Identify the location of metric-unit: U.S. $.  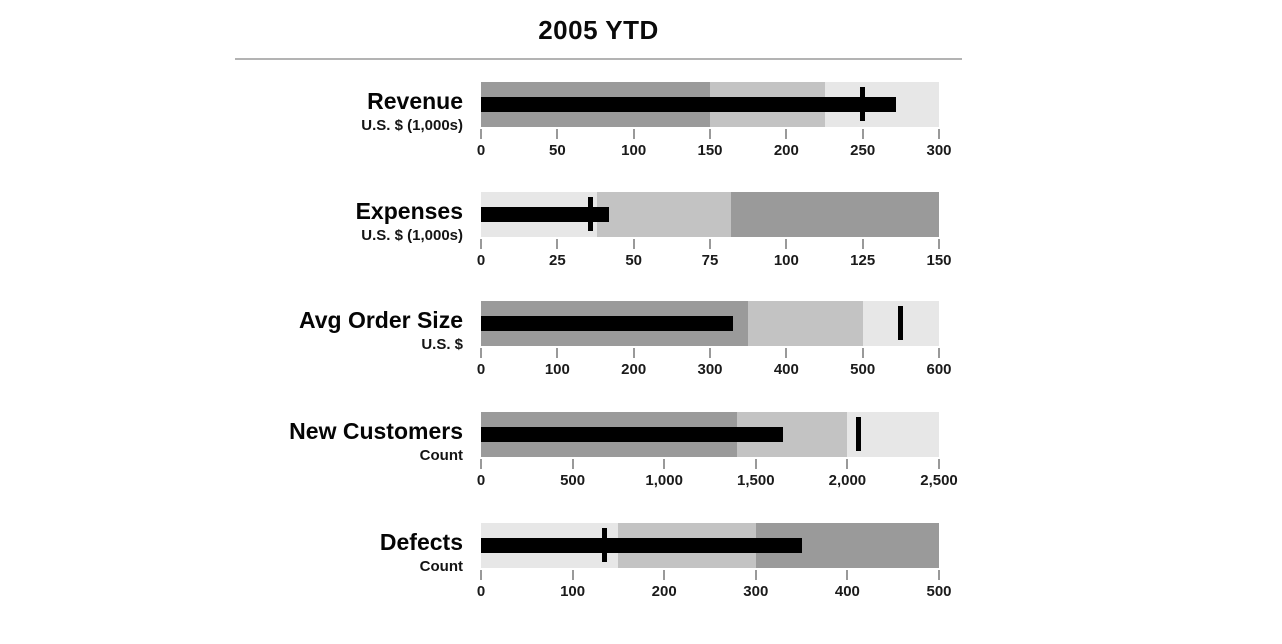
(442, 344).